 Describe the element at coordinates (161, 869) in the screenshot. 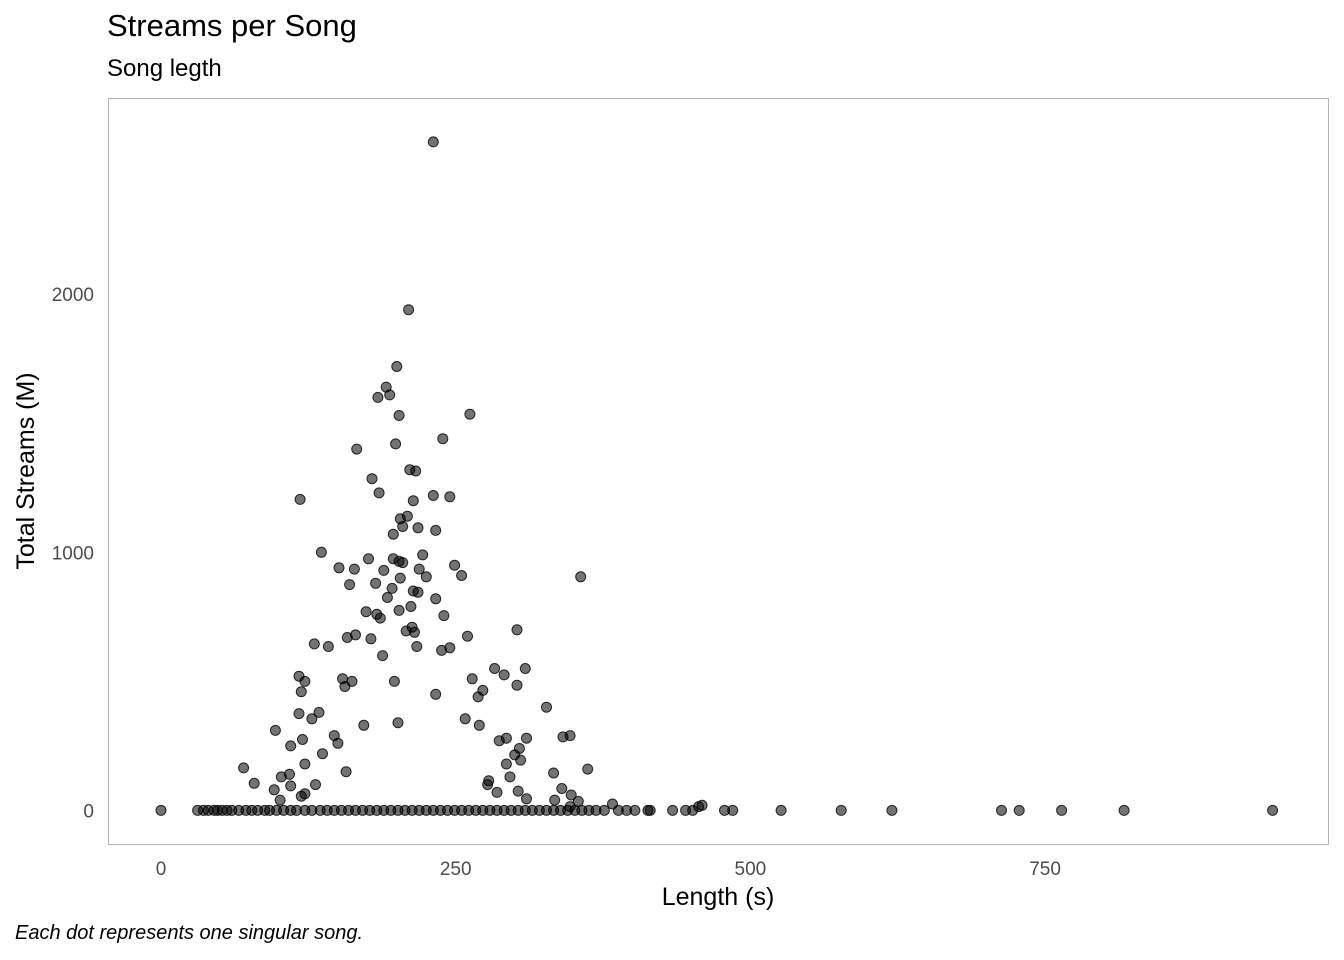

I see `x-tick-label: 0` at that location.